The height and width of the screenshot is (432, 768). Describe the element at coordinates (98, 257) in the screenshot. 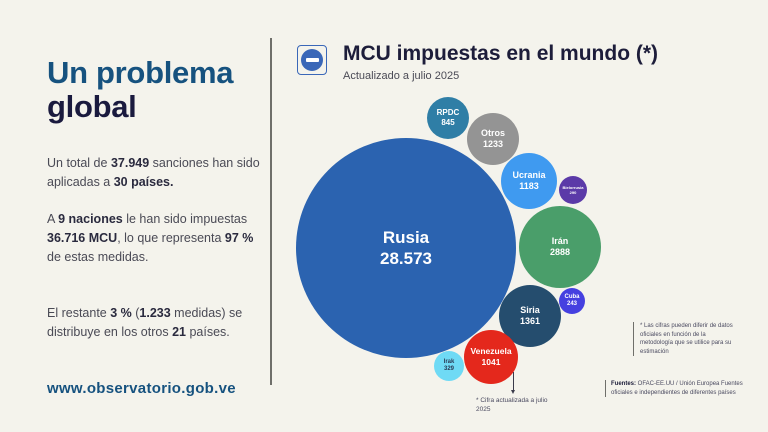

I see `text: de estas medidas.` at that location.